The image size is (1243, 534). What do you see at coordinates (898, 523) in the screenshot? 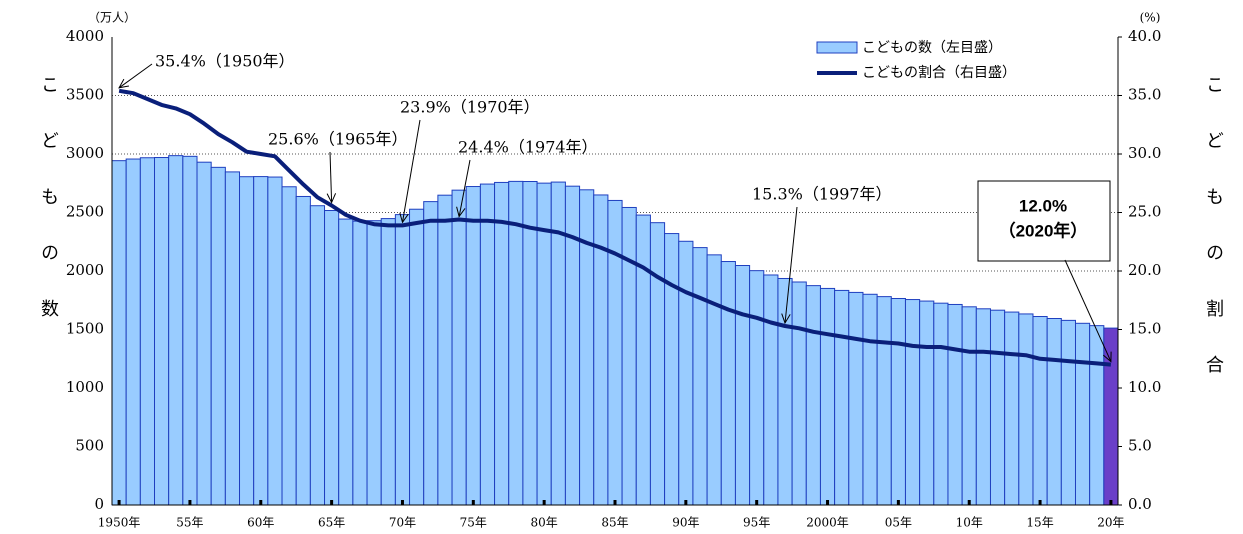
I see `x-tick-label: 05年` at bounding box center [898, 523].